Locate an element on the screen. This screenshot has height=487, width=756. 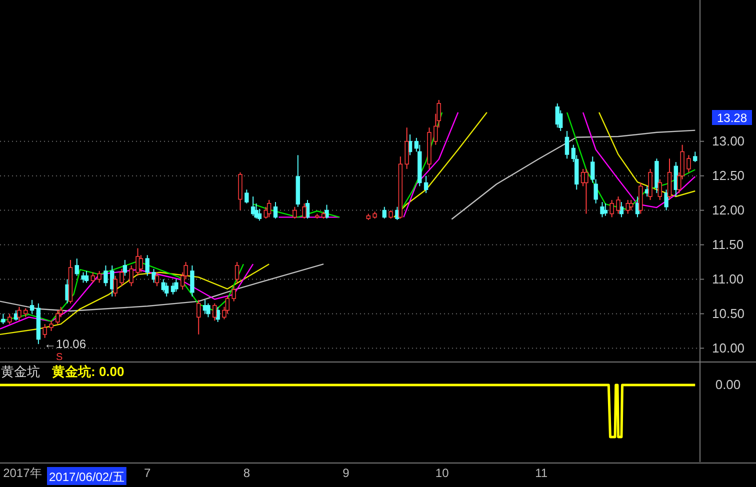
y-tick-label: 10.00 is located at coordinates (728, 348).